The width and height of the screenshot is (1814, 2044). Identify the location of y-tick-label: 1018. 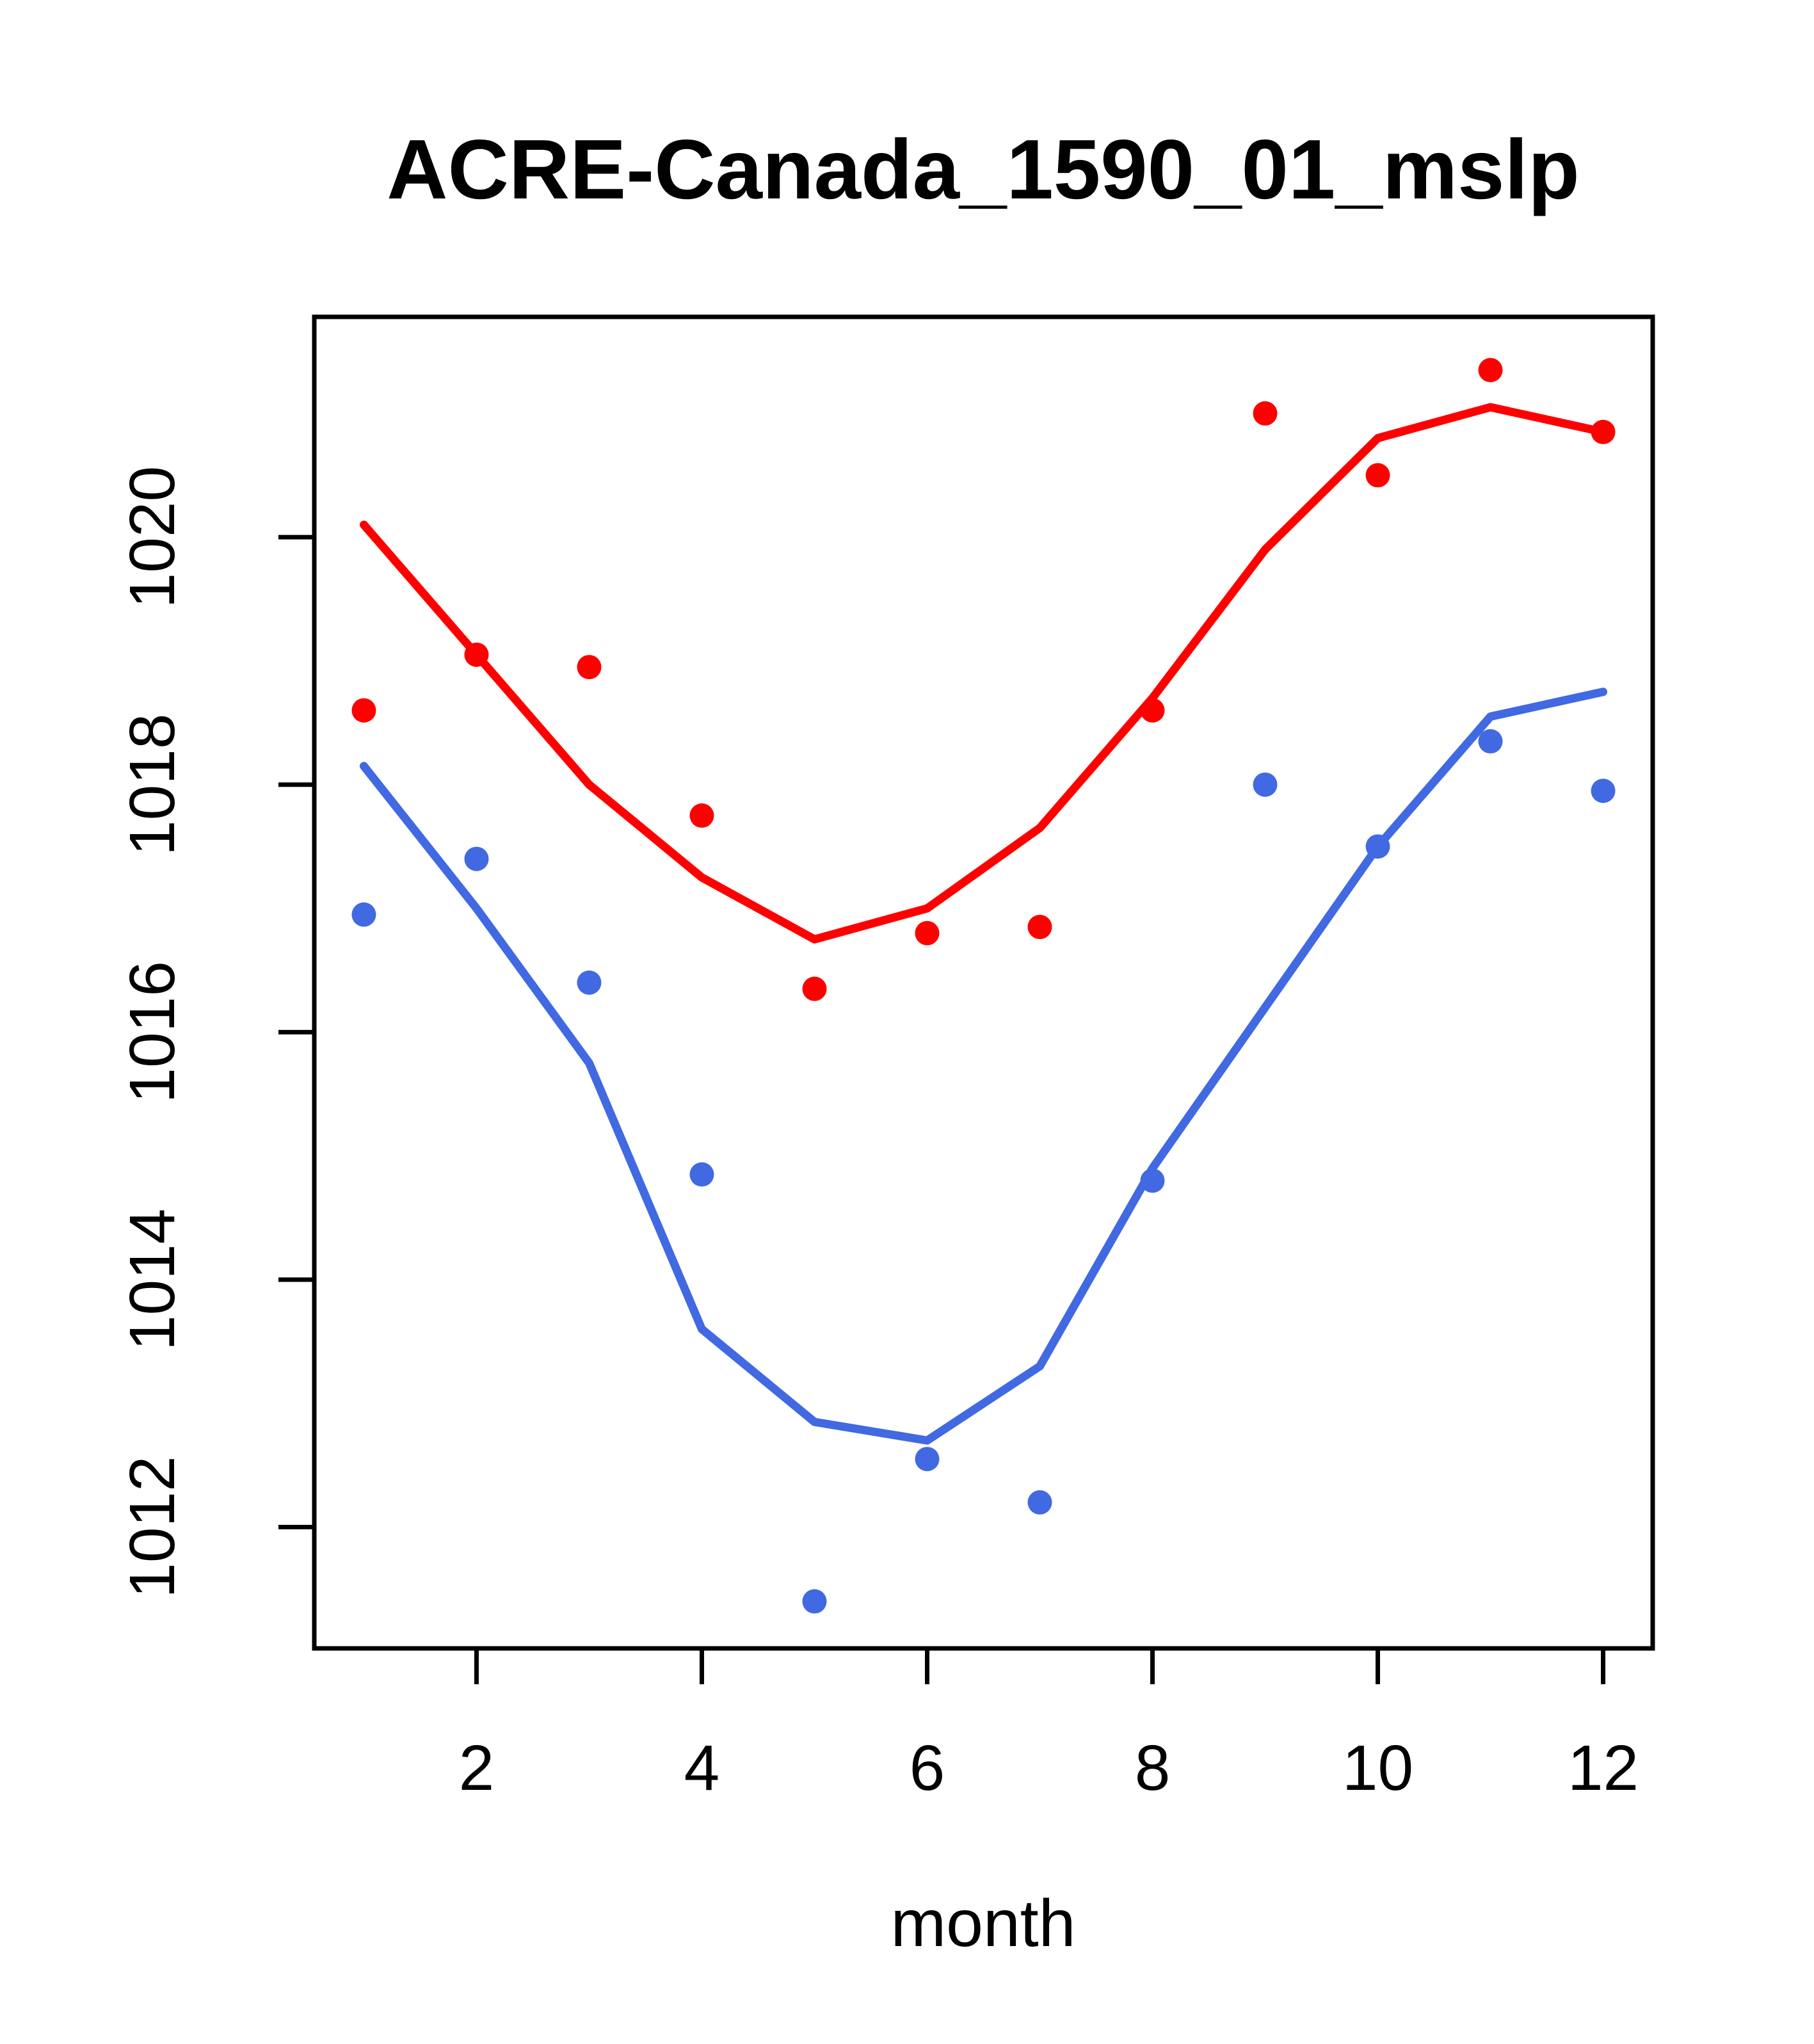
(152, 784).